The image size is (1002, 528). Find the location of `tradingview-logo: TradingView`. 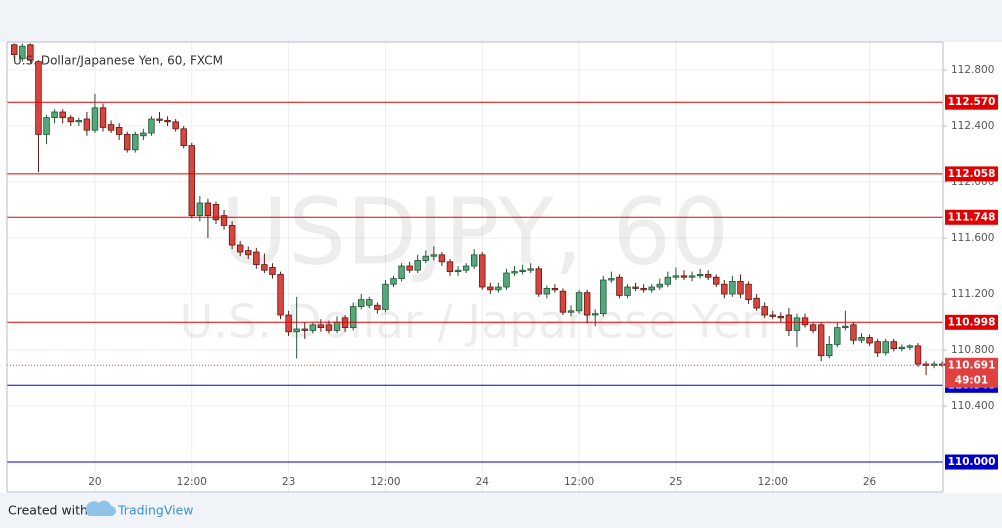

tradingview-logo: TradingView is located at coordinates (139, 509).